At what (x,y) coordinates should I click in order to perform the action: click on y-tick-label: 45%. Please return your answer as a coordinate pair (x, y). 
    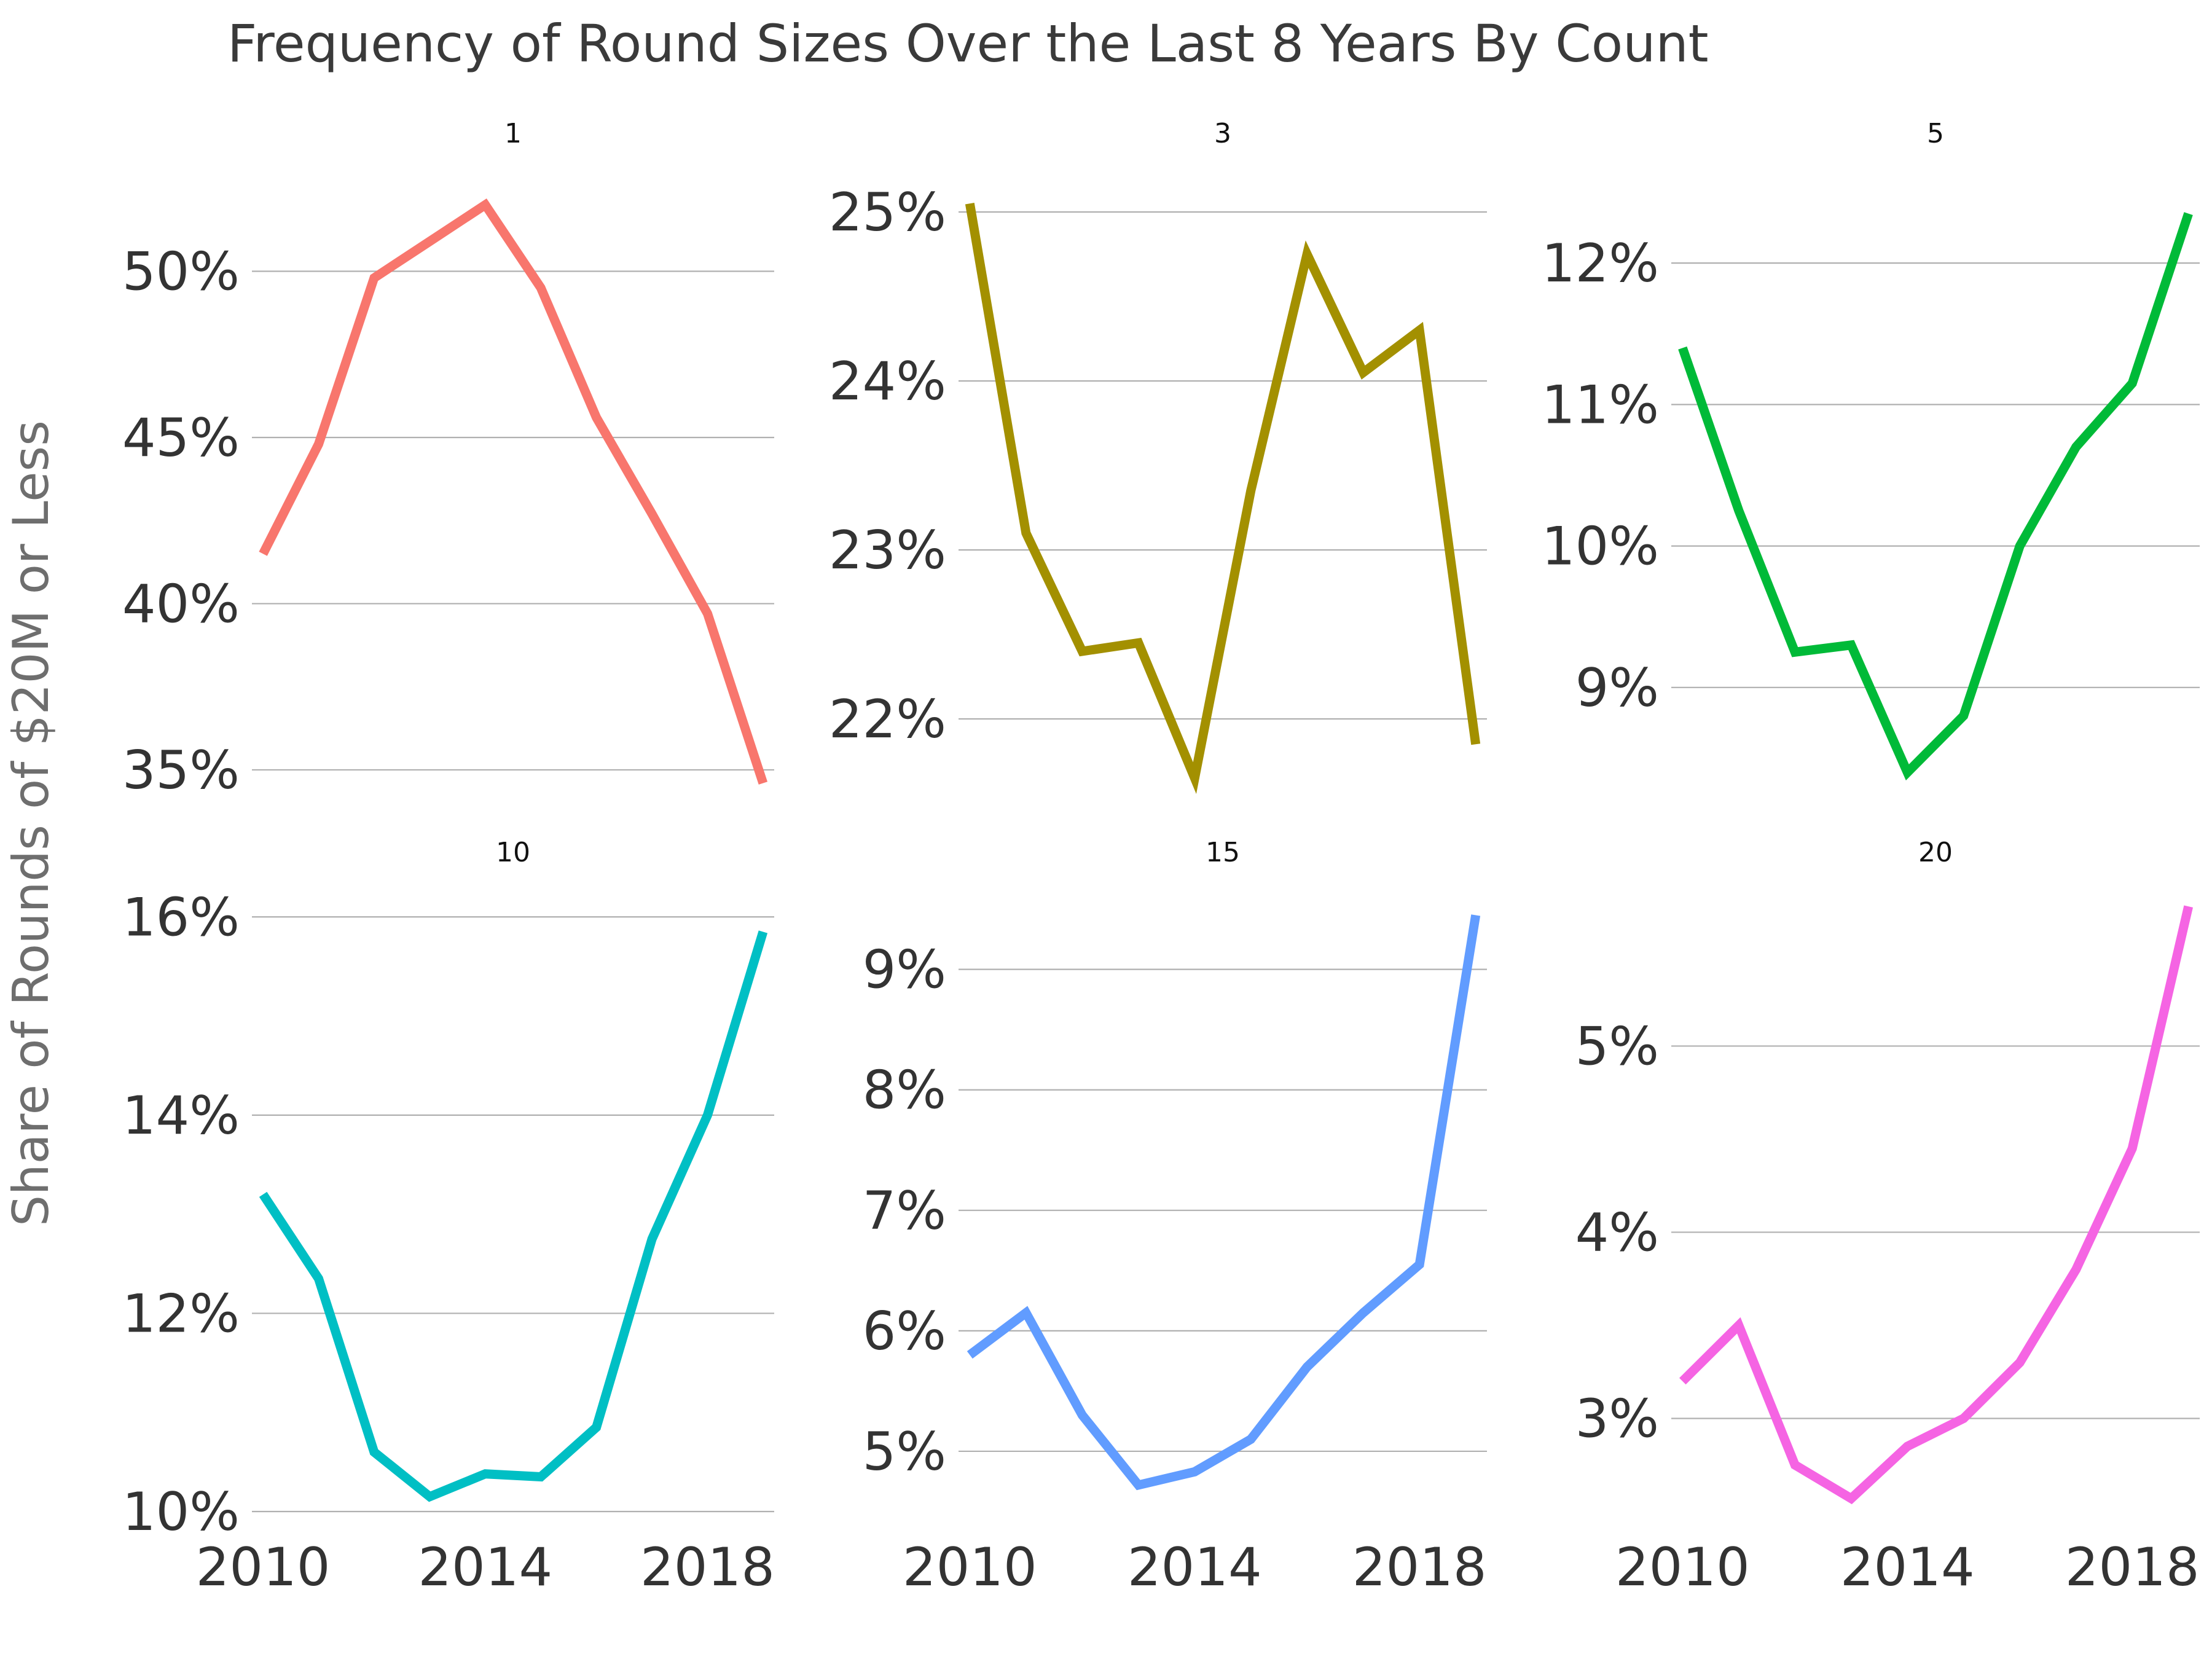
    Looking at the image, I should click on (181, 438).